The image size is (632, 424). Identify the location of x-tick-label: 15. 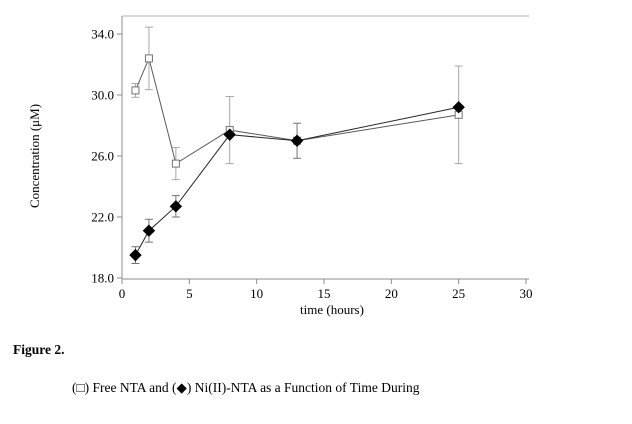
(324, 293).